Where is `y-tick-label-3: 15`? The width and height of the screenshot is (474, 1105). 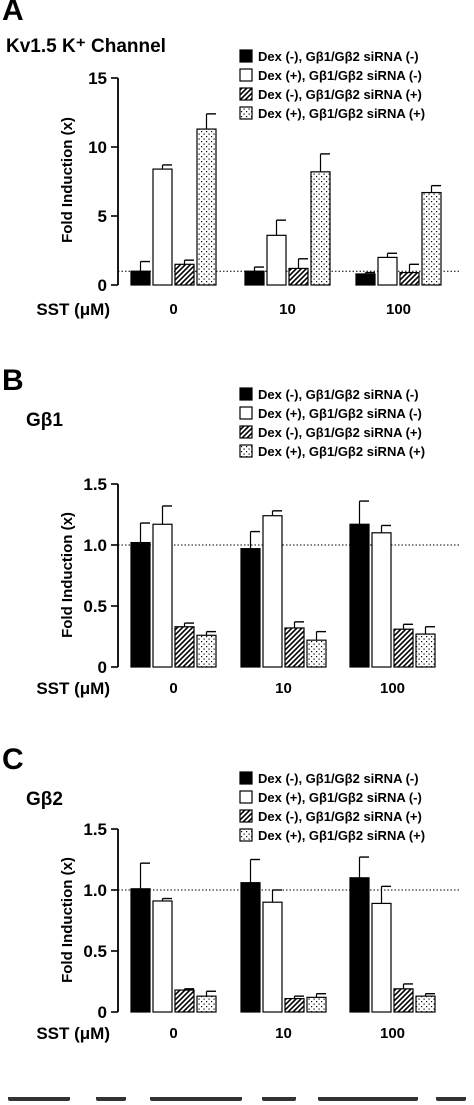 y-tick-label-3: 15 is located at coordinates (97, 78).